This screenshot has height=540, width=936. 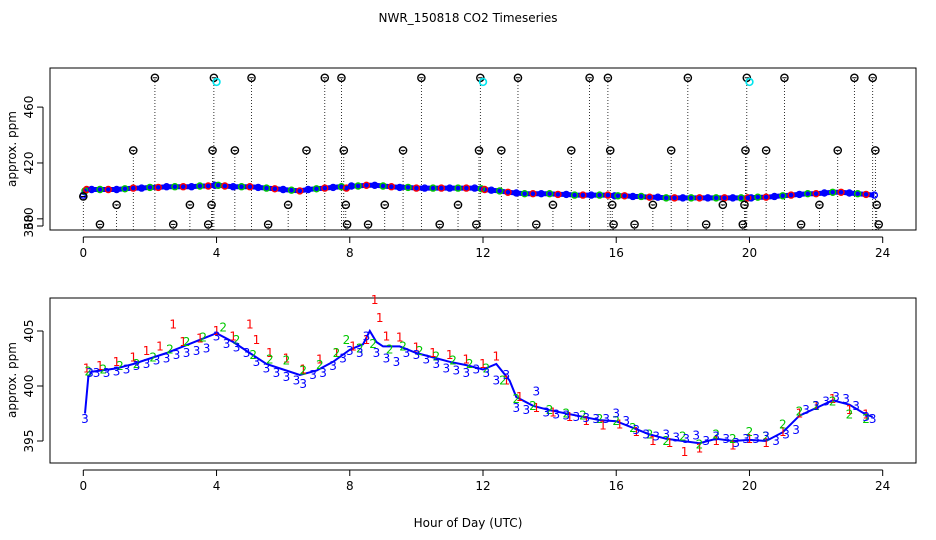 I want to click on bottom-x-tick-label: 20, so click(x=749, y=486).